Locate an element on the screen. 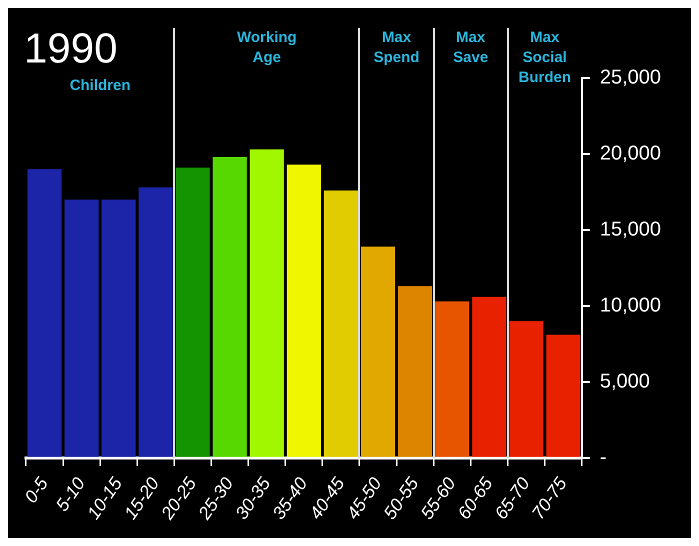  y-tick-label: 20,000 is located at coordinates (630, 153).